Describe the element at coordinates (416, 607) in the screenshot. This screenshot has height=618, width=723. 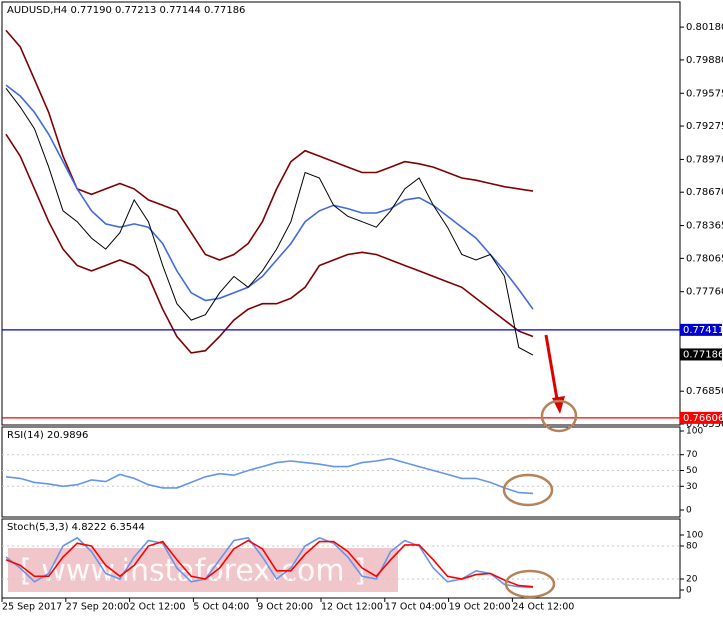
I see `x-tick-label: 17 Oct 04:00` at that location.